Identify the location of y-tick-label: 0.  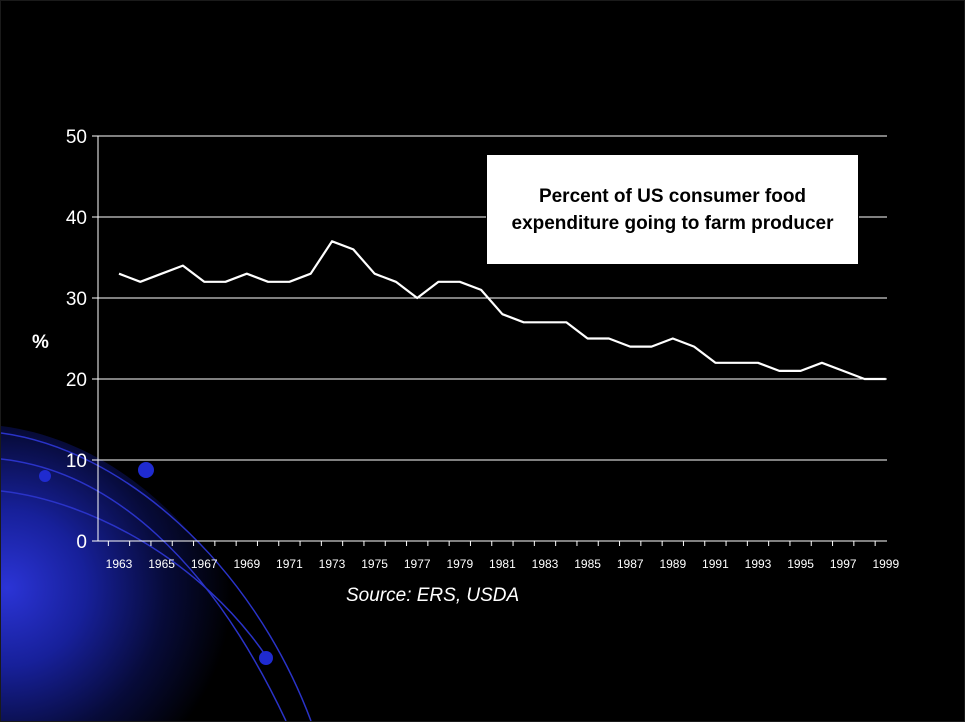
(81, 542).